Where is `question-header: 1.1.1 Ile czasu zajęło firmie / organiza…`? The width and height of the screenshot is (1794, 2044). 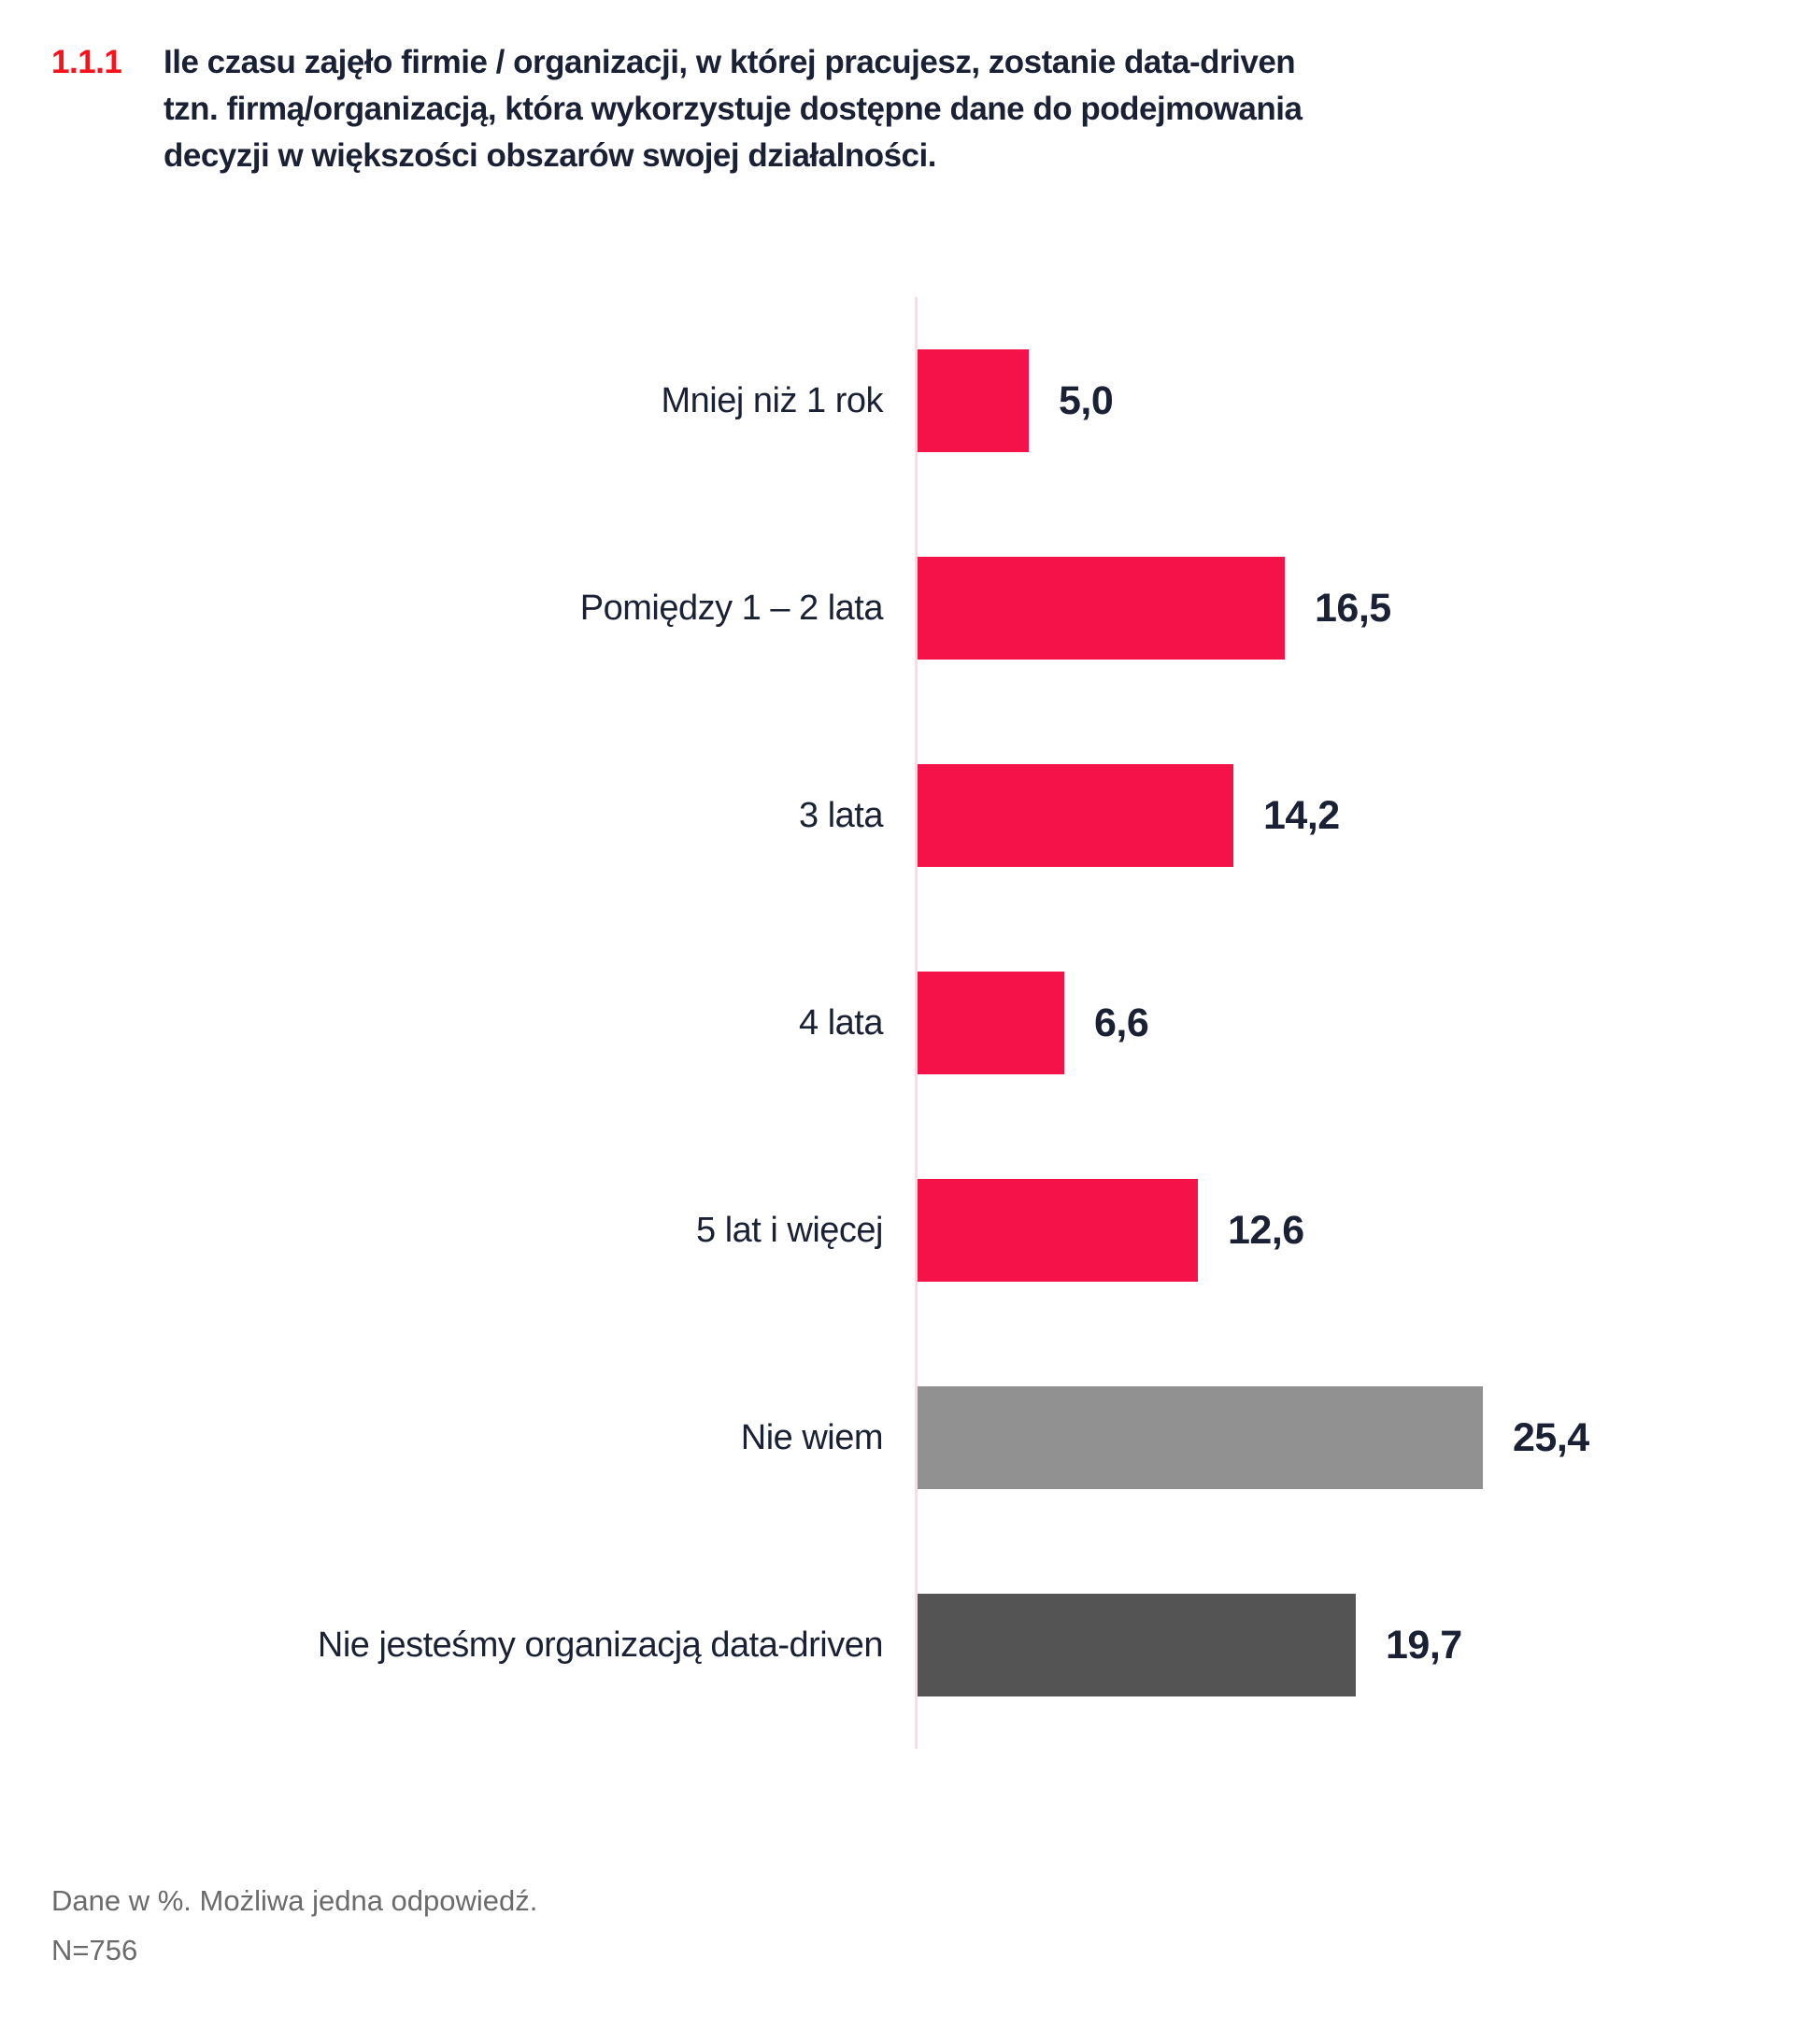
question-header: 1.1.1 Ile czasu zajęło firmie / organiza… is located at coordinates (677, 109).